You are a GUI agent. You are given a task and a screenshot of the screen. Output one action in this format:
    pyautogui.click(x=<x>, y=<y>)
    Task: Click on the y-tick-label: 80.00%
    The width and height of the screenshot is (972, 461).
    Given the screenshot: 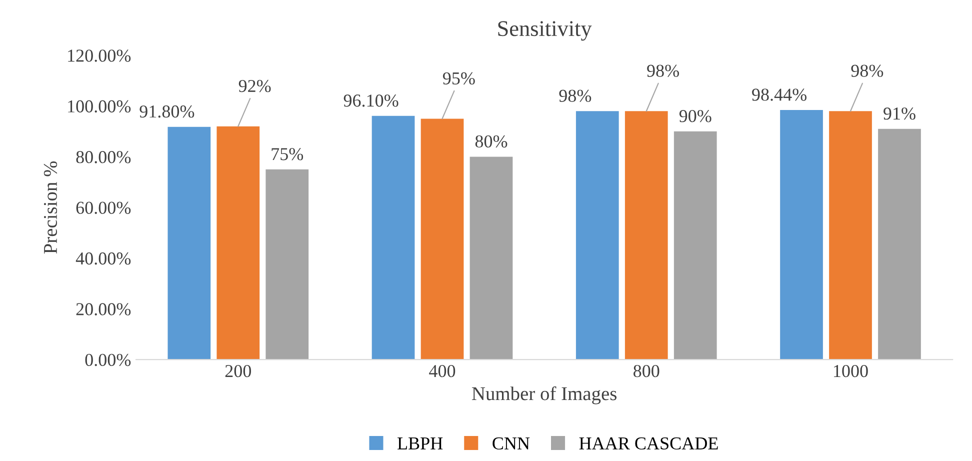 What is the action you would take?
    pyautogui.click(x=103, y=157)
    